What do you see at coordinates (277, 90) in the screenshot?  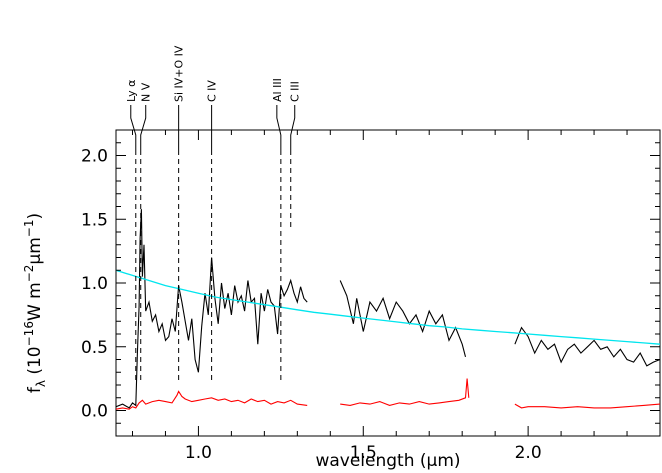 I see `line-marker-label: Al III` at bounding box center [277, 90].